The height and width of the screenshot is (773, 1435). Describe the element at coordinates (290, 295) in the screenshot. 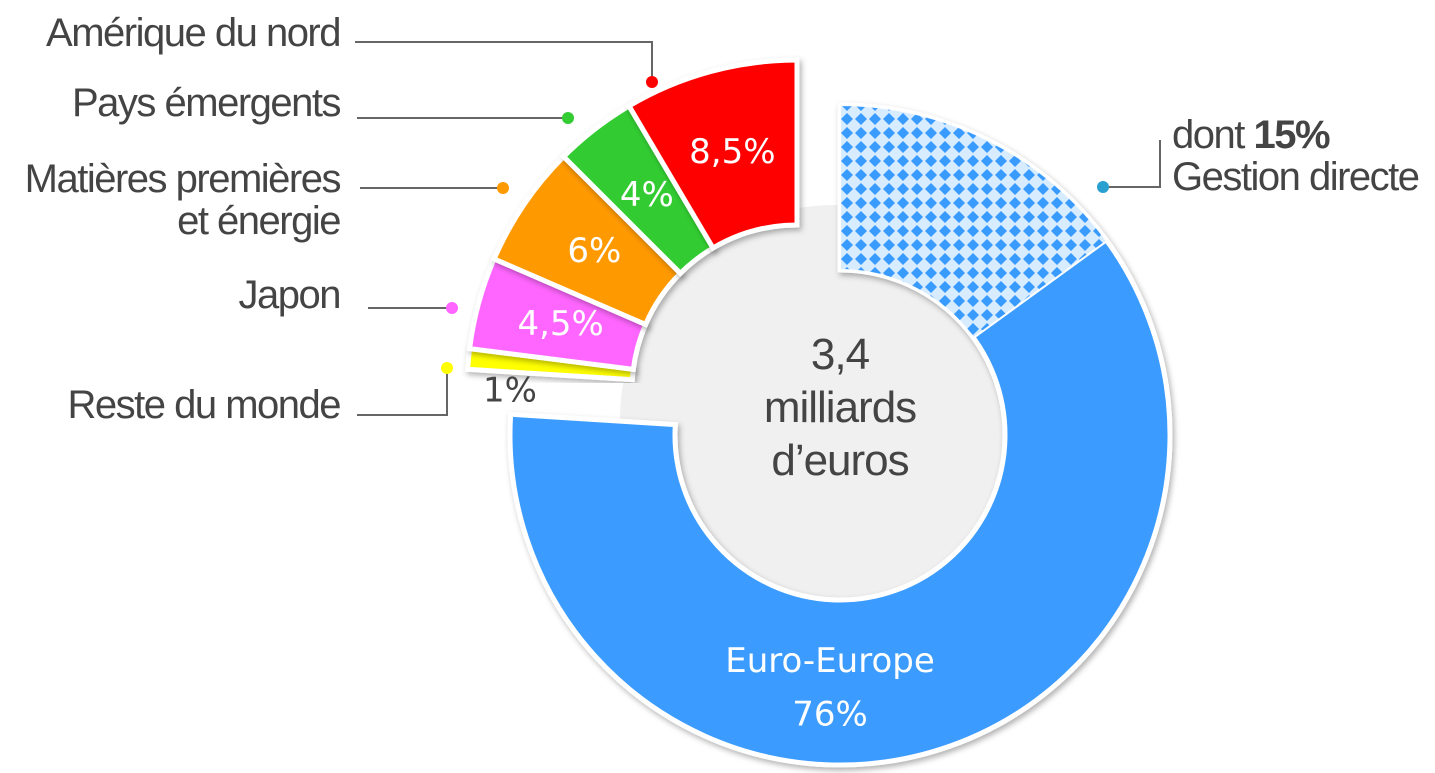

I see `category-label: Japon` at that location.